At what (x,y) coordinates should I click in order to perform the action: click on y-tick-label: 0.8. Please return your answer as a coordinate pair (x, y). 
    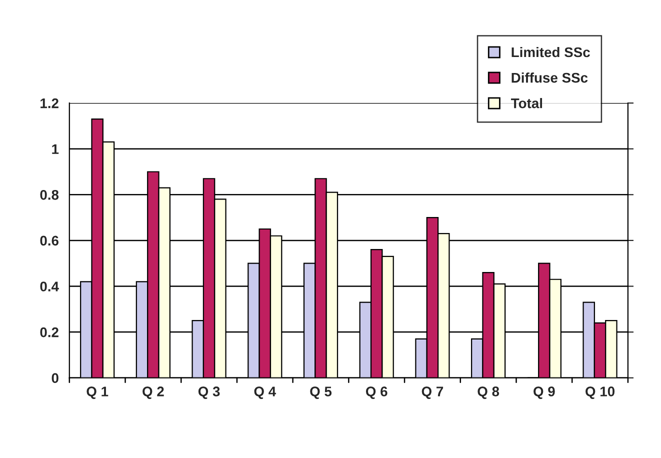
    Looking at the image, I should click on (49, 195).